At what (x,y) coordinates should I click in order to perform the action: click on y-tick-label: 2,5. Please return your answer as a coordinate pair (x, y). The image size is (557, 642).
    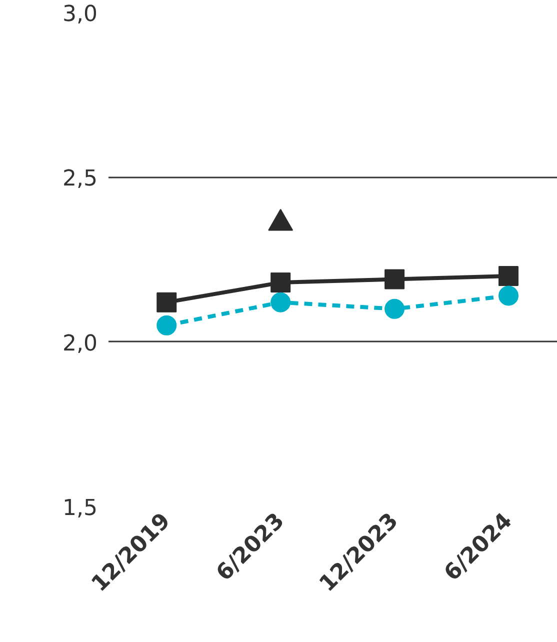
    Looking at the image, I should click on (80, 179).